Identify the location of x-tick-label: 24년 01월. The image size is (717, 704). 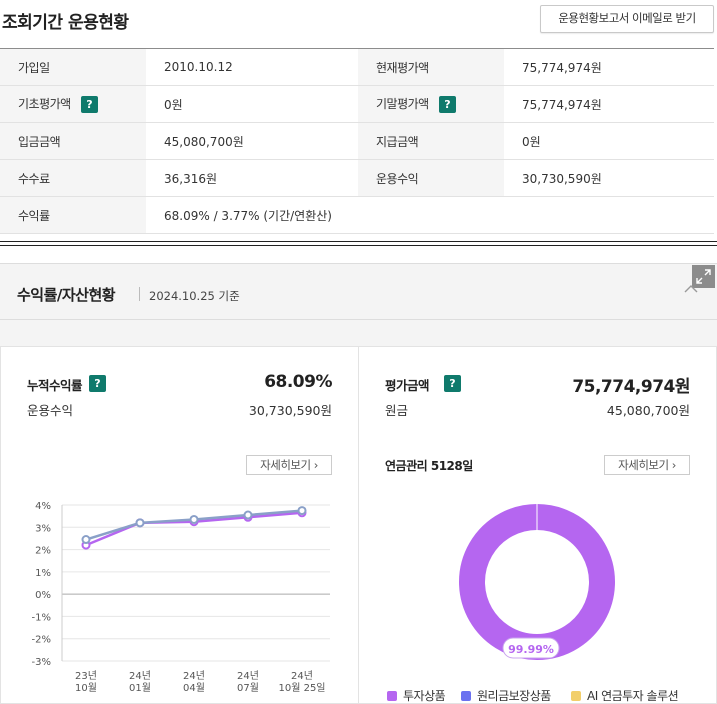
(140, 682).